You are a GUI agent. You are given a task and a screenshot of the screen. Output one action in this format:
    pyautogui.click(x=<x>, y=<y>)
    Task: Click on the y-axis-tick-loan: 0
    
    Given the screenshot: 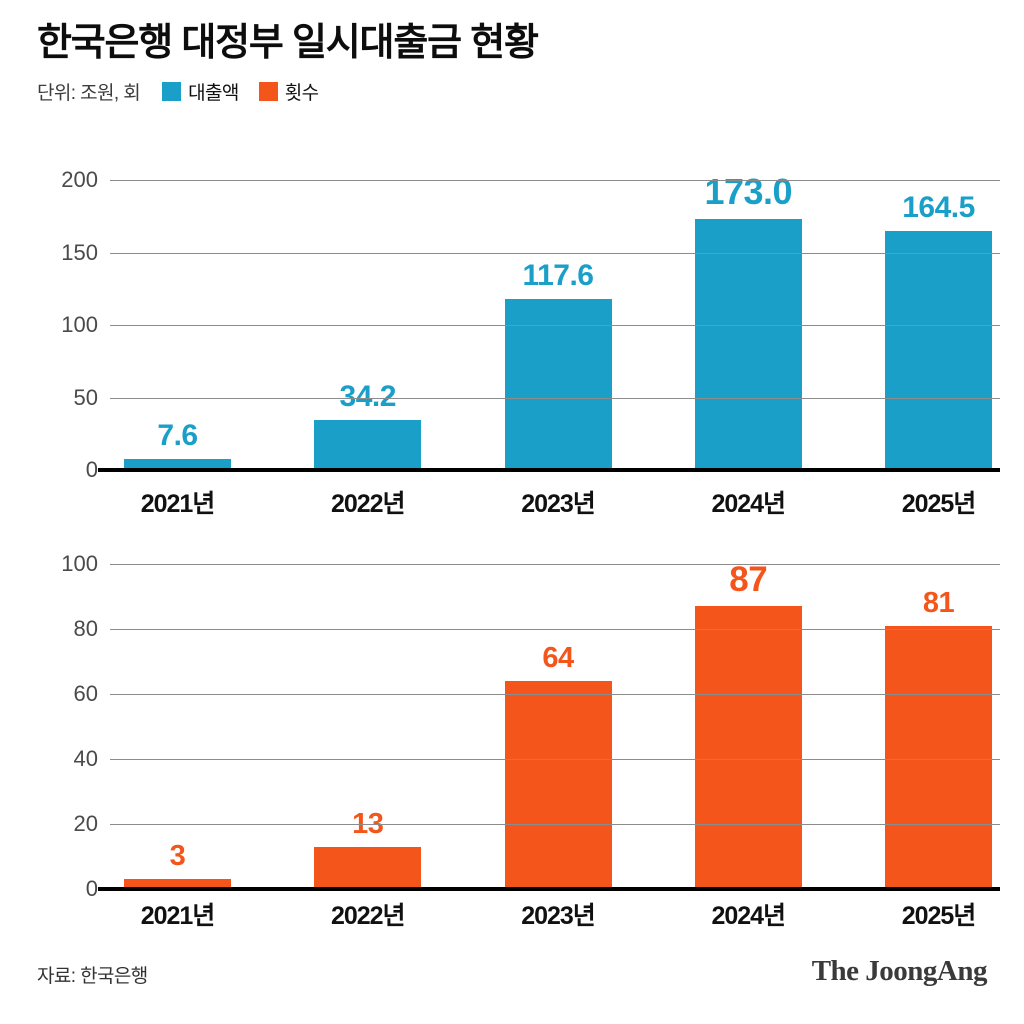 What is the action you would take?
    pyautogui.click(x=91, y=469)
    